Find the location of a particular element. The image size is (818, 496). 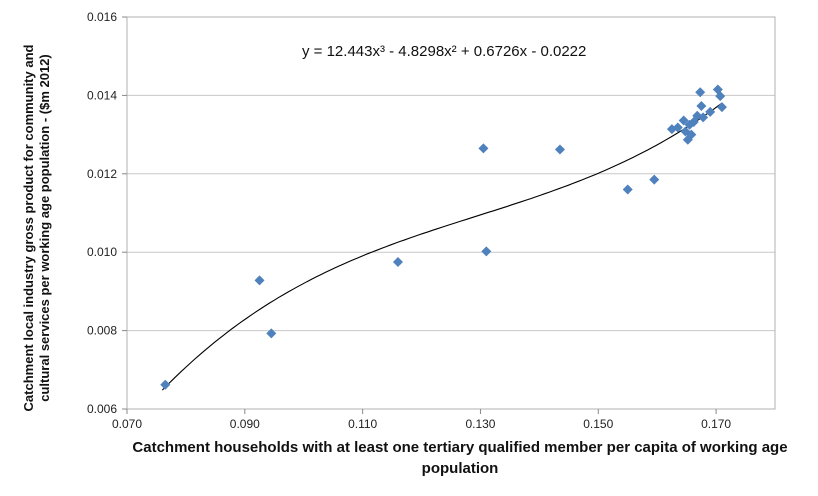

y-tick-label: 0.014 is located at coordinates (102, 95).